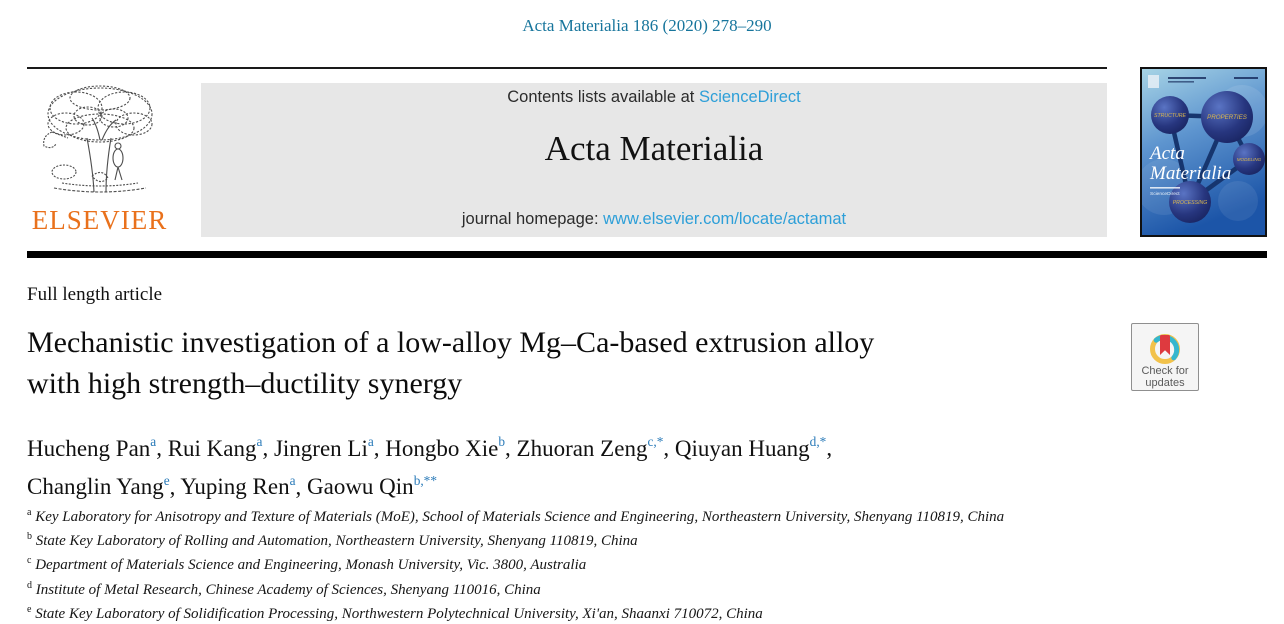 This screenshot has height=624, width=1284. What do you see at coordinates (245, 383) in the screenshot?
I see `article-title-line2: with high strength–ductility synergy` at bounding box center [245, 383].